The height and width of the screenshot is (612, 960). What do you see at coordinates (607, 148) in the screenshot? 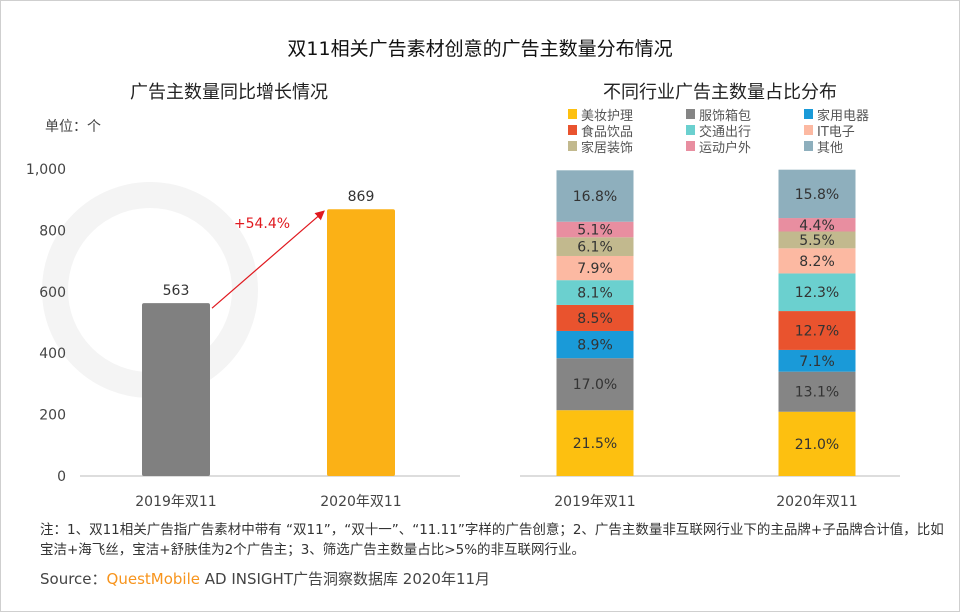
I see `legend-label: 家居装饰` at bounding box center [607, 148].